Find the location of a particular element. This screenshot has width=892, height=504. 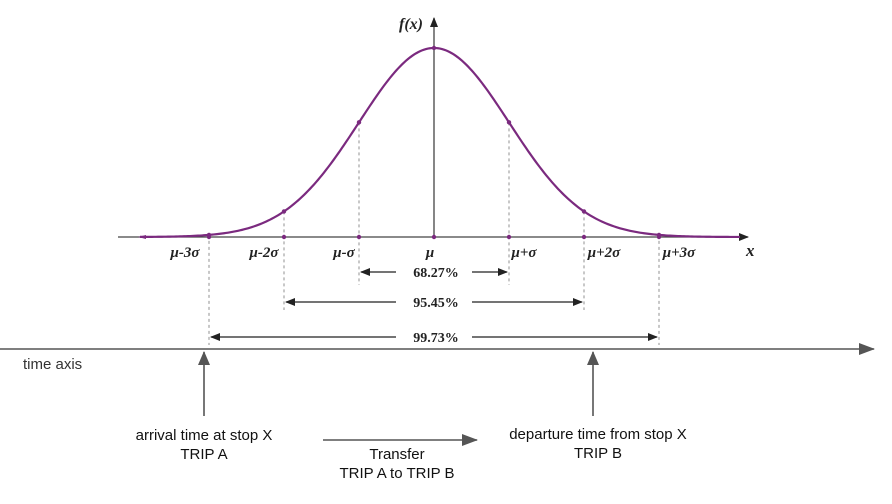

sigma-tick-labels: μ-3σ μ-2σ μ-σ μ μ+σ μ+2σ μ+3σ is located at coordinates (433, 253).